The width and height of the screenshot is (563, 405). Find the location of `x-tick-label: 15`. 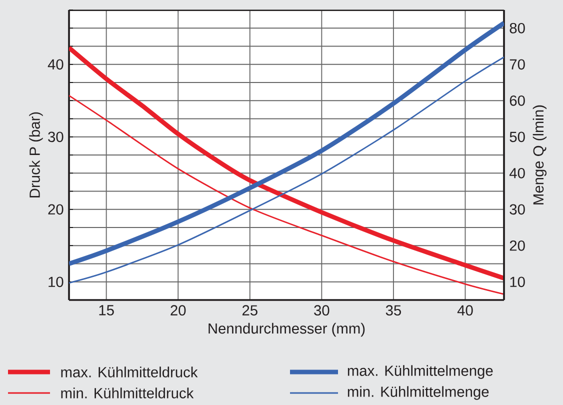

x-tick-label: 15 is located at coordinates (106, 310).